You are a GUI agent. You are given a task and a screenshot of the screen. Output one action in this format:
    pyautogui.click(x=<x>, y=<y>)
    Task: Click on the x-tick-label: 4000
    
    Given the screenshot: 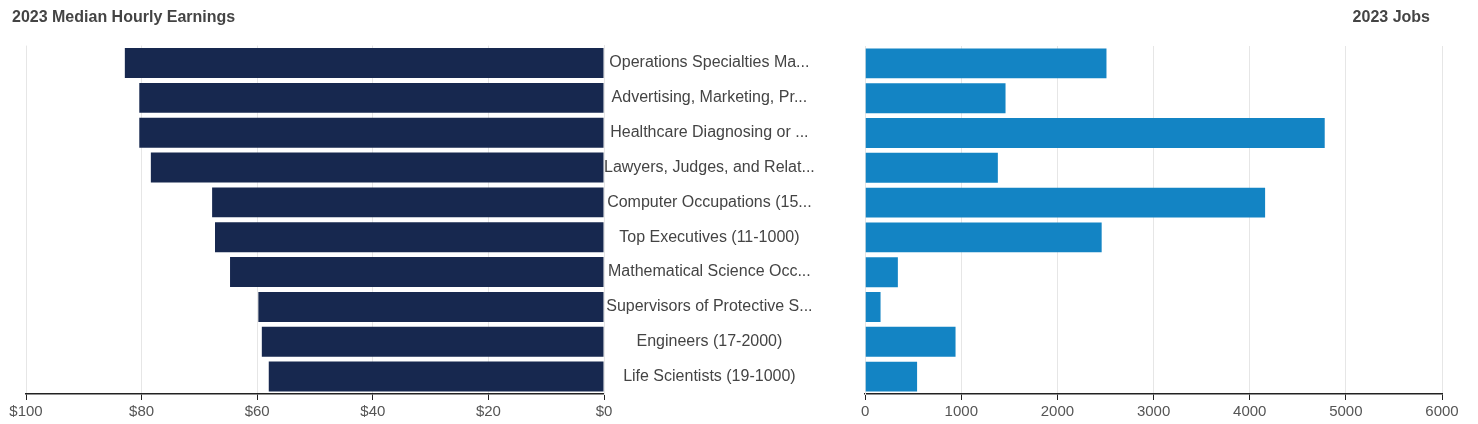 What is the action you would take?
    pyautogui.click(x=1250, y=411)
    